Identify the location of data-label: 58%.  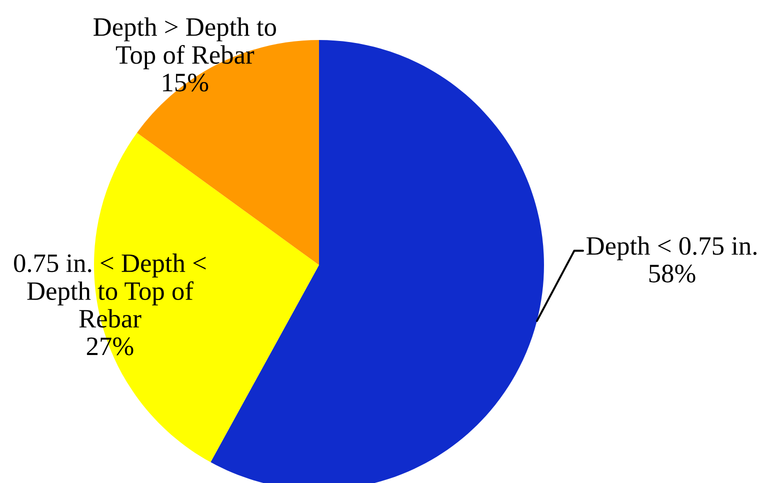
(672, 273).